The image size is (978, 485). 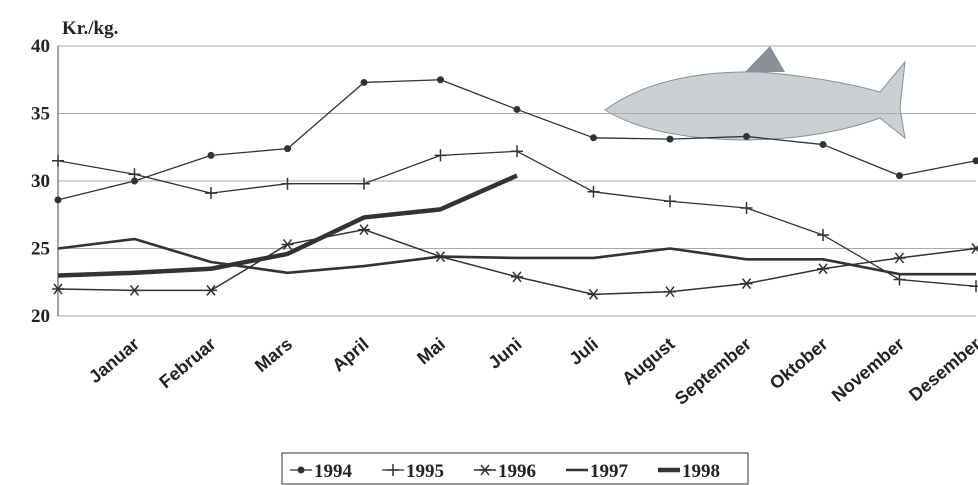 I want to click on x-tick-label: August, so click(x=648, y=361).